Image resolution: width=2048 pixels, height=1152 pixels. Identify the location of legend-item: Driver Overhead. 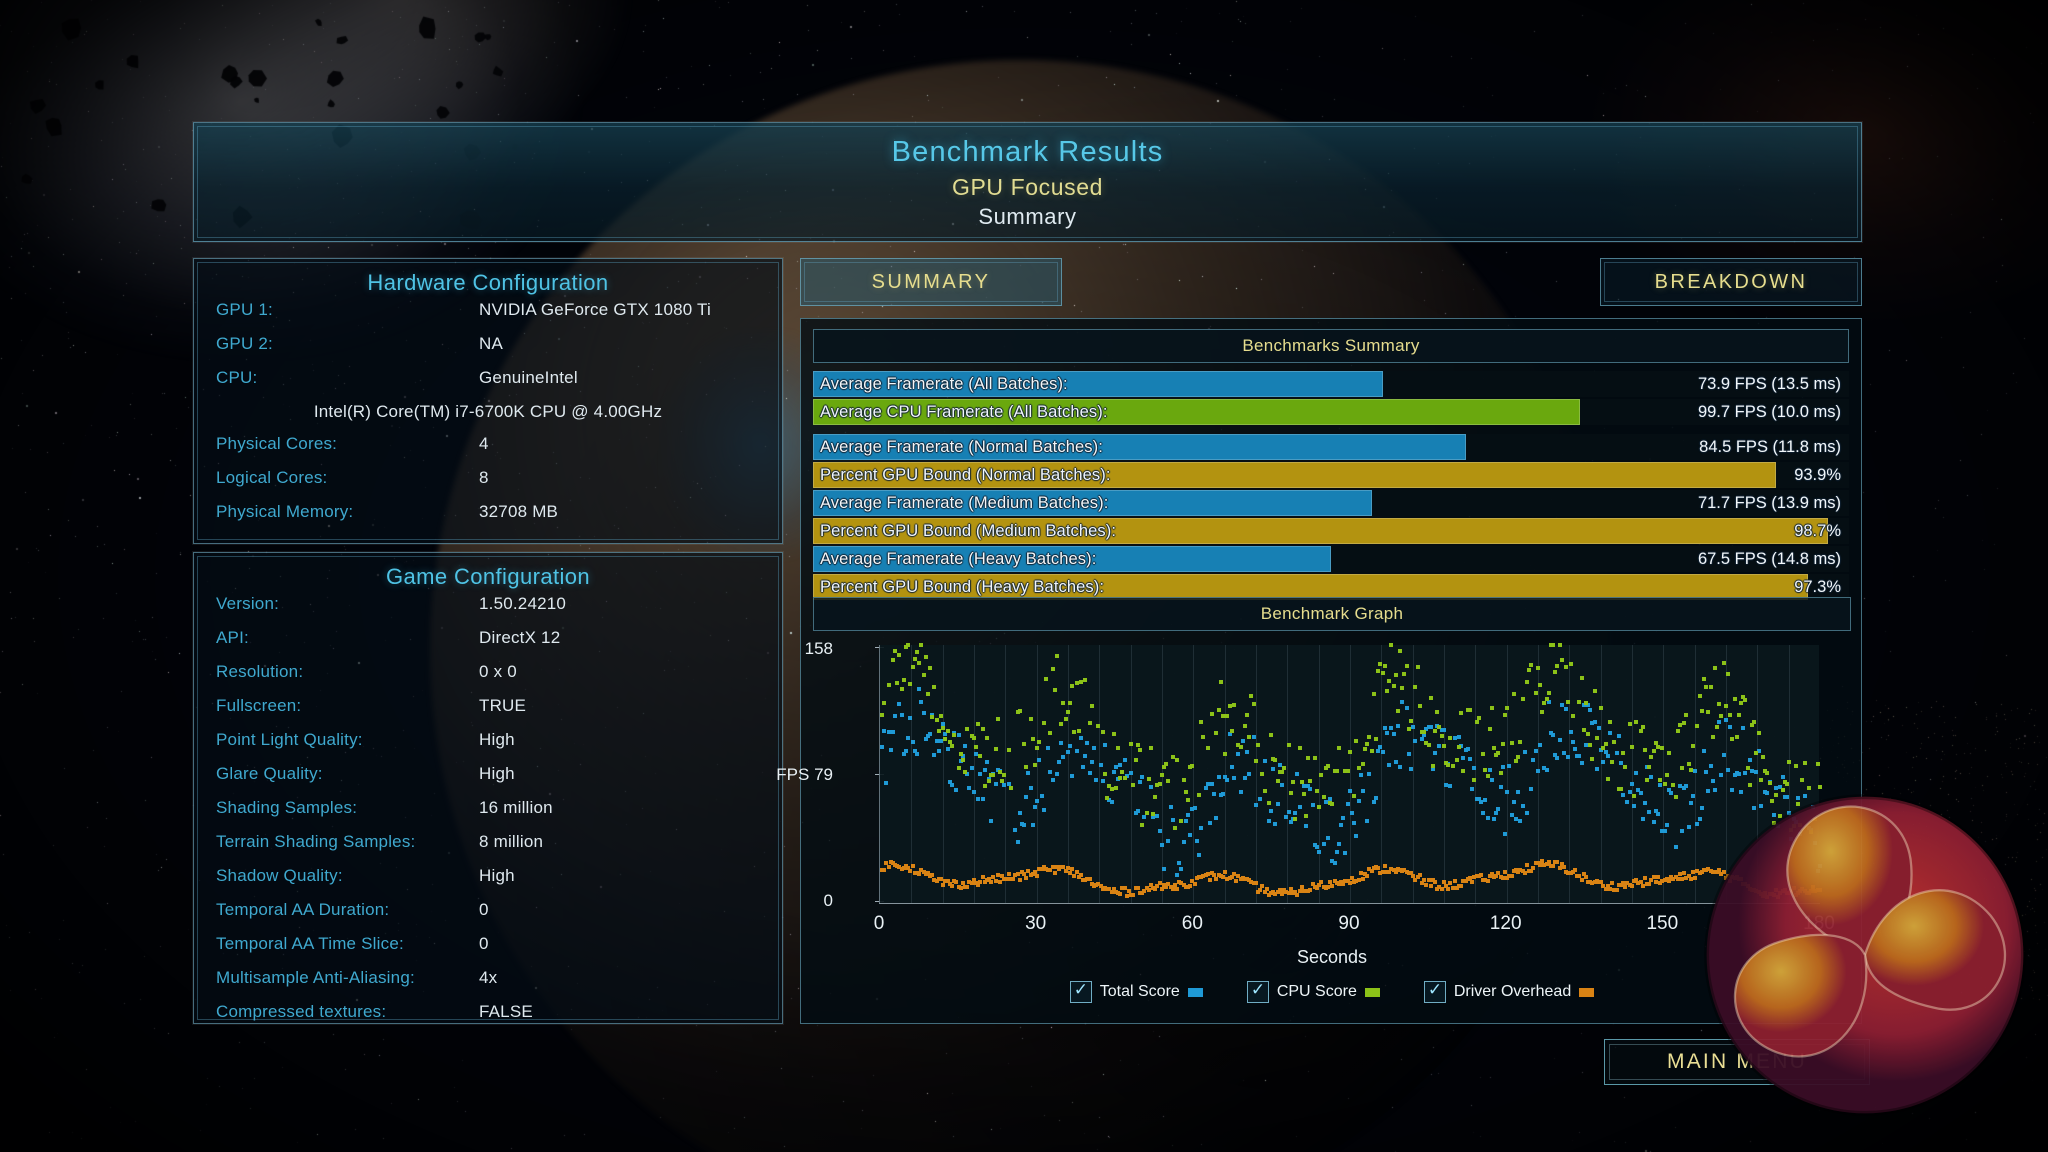
(1509, 991).